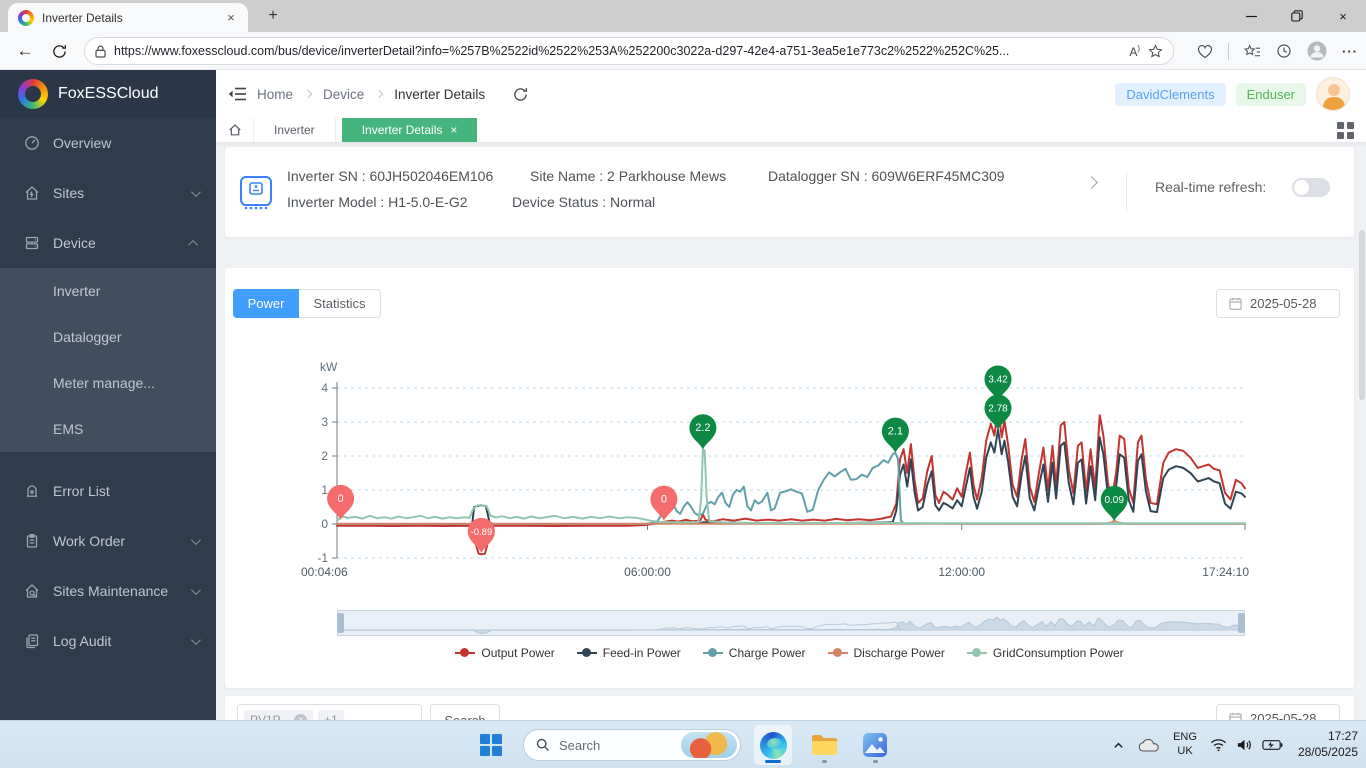 Image resolution: width=1366 pixels, height=768 pixels. What do you see at coordinates (275, 94) in the screenshot?
I see `breadcrumb-home: Home` at bounding box center [275, 94].